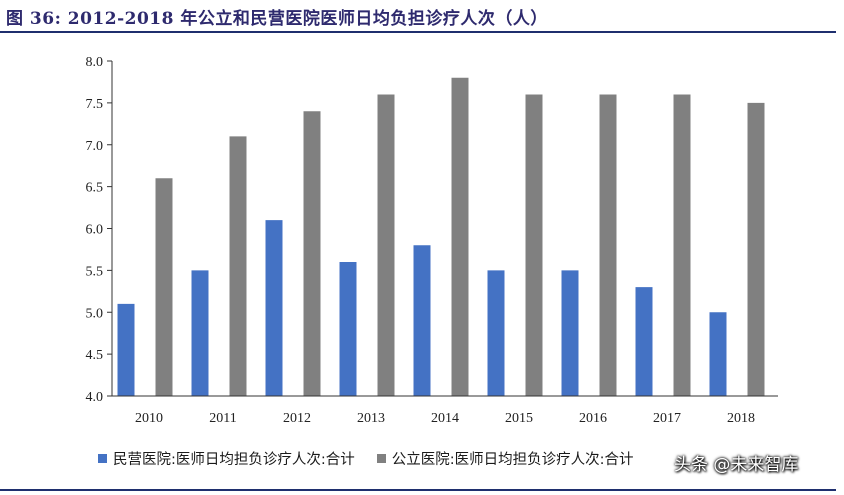 Image resolution: width=844 pixels, height=495 pixels. What do you see at coordinates (95, 271) in the screenshot?
I see `y-tick-label: 5.5` at bounding box center [95, 271].